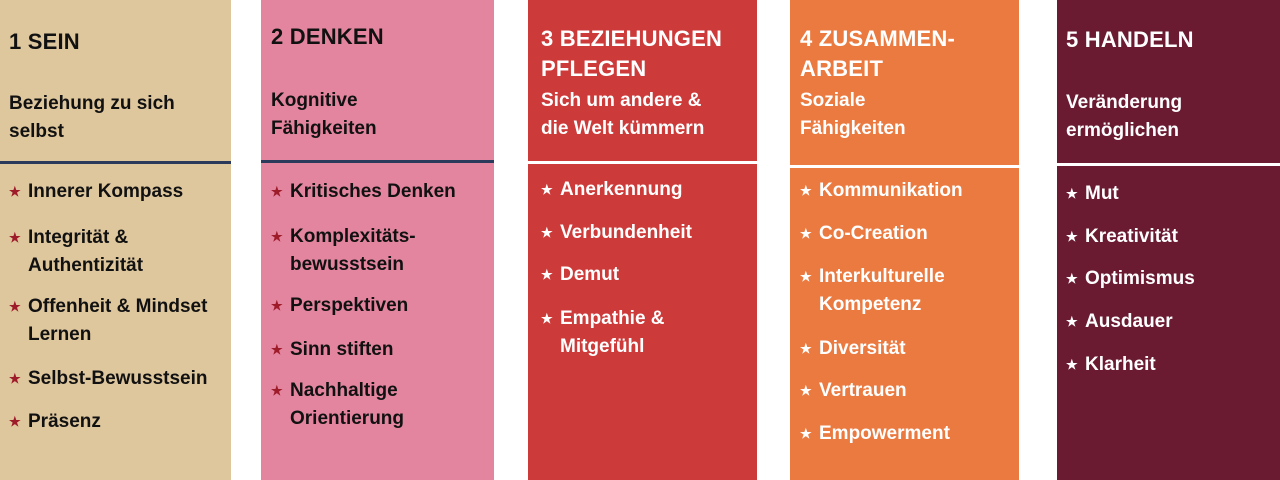  I want to click on column-subtitle: Sich um andere & die Welt kümmern, so click(623, 114).